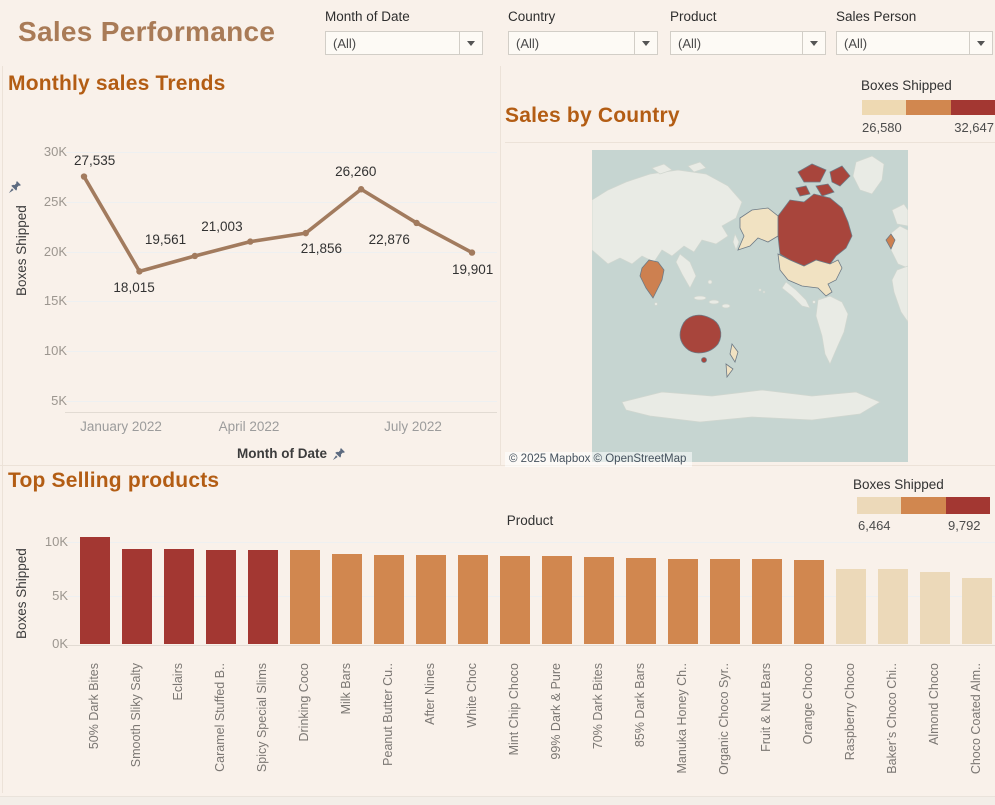  What do you see at coordinates (321, 249) in the screenshot?
I see `line-point-label: 21,856` at bounding box center [321, 249].